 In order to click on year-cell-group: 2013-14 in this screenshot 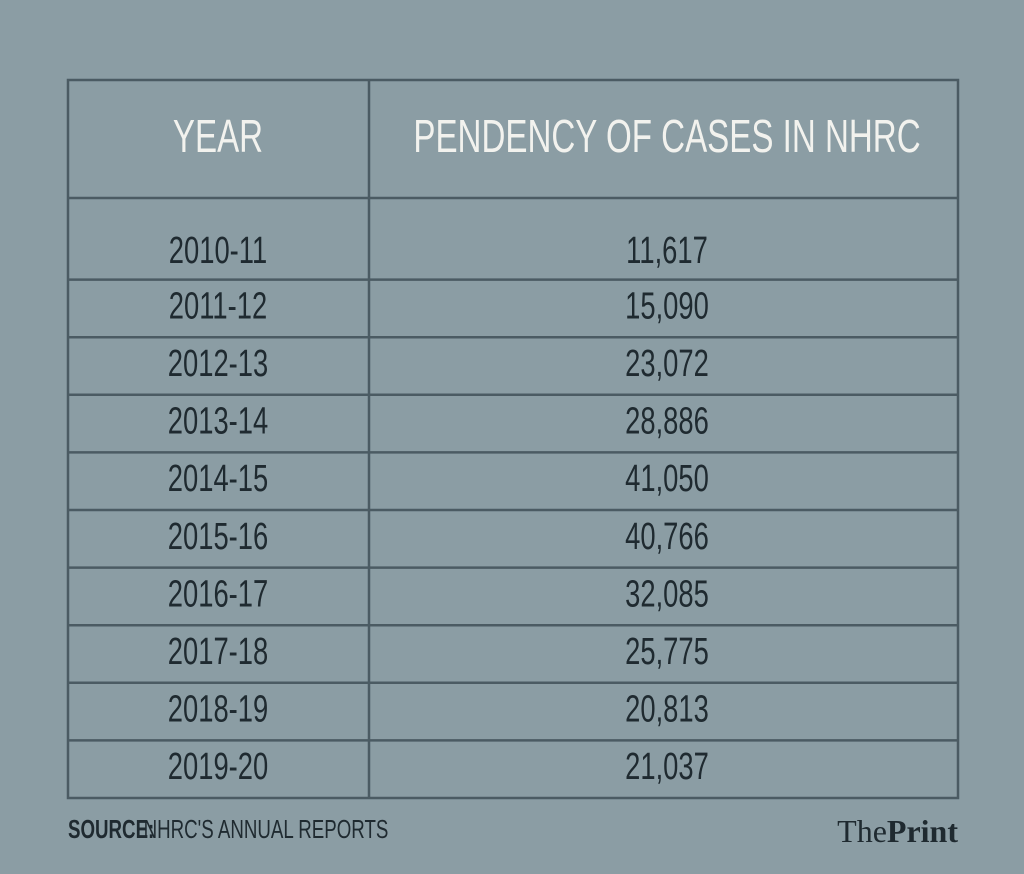, I will do `click(218, 421)`.